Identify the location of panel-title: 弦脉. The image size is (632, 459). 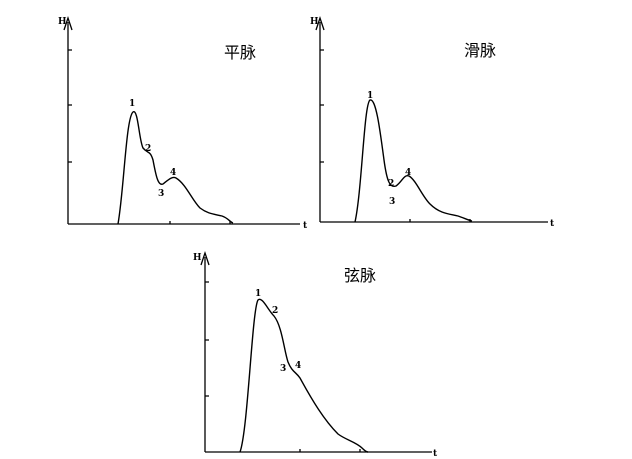
(360, 275).